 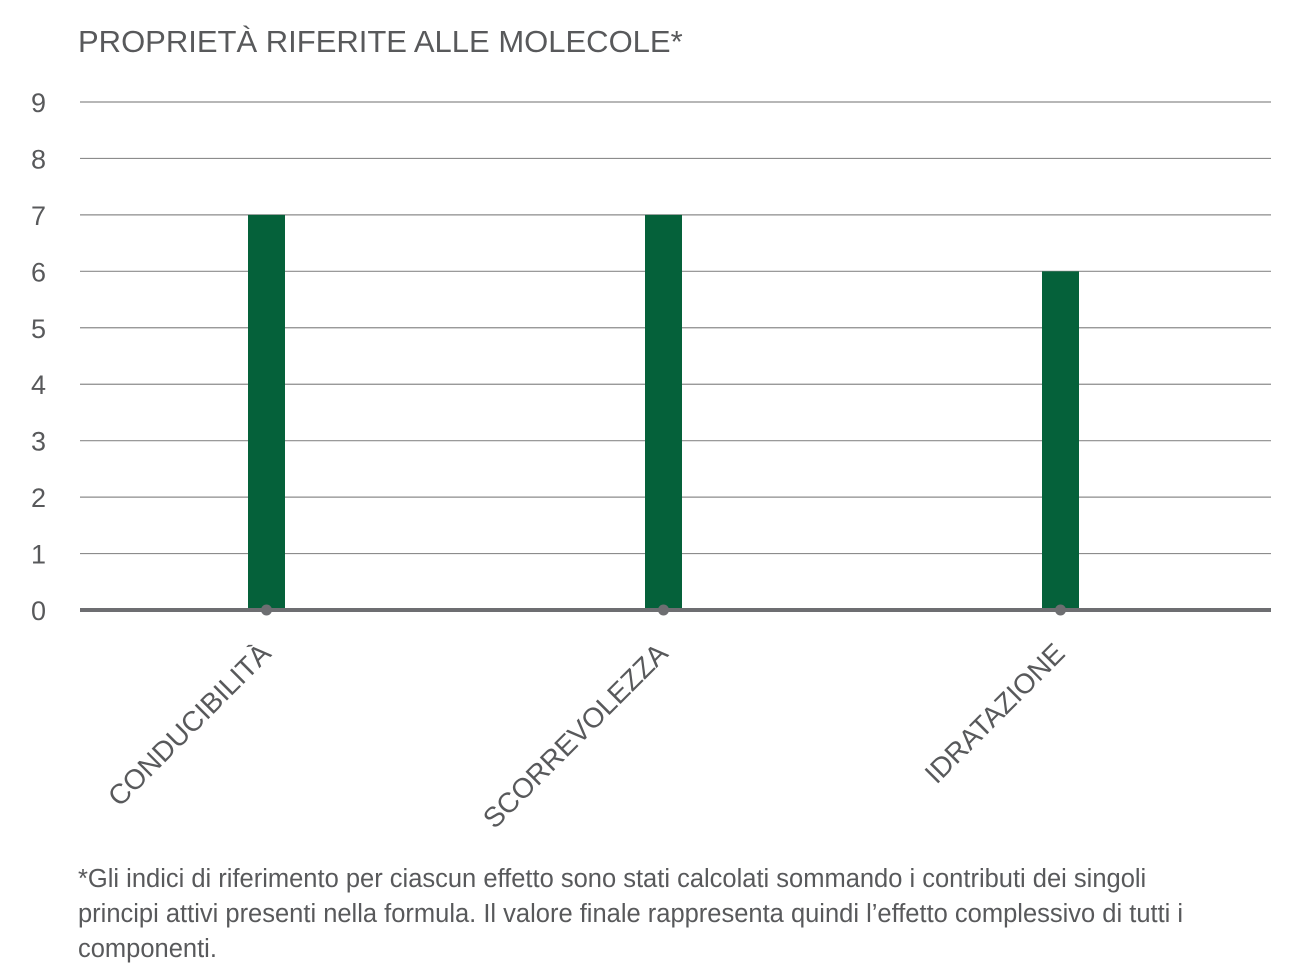 What do you see at coordinates (38, 216) in the screenshot?
I see `y-tick-label: 7` at bounding box center [38, 216].